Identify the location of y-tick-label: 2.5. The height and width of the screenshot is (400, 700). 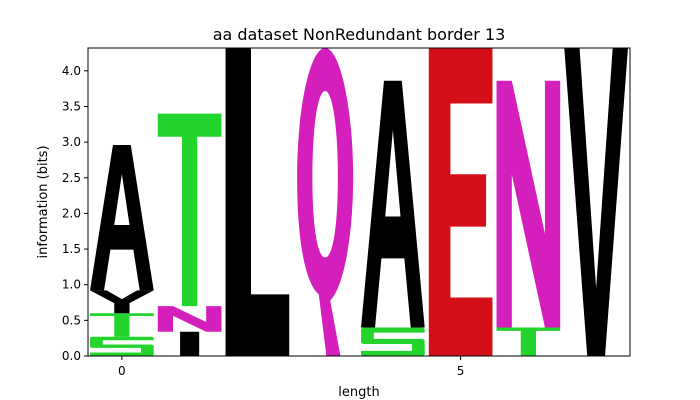
(71, 178).